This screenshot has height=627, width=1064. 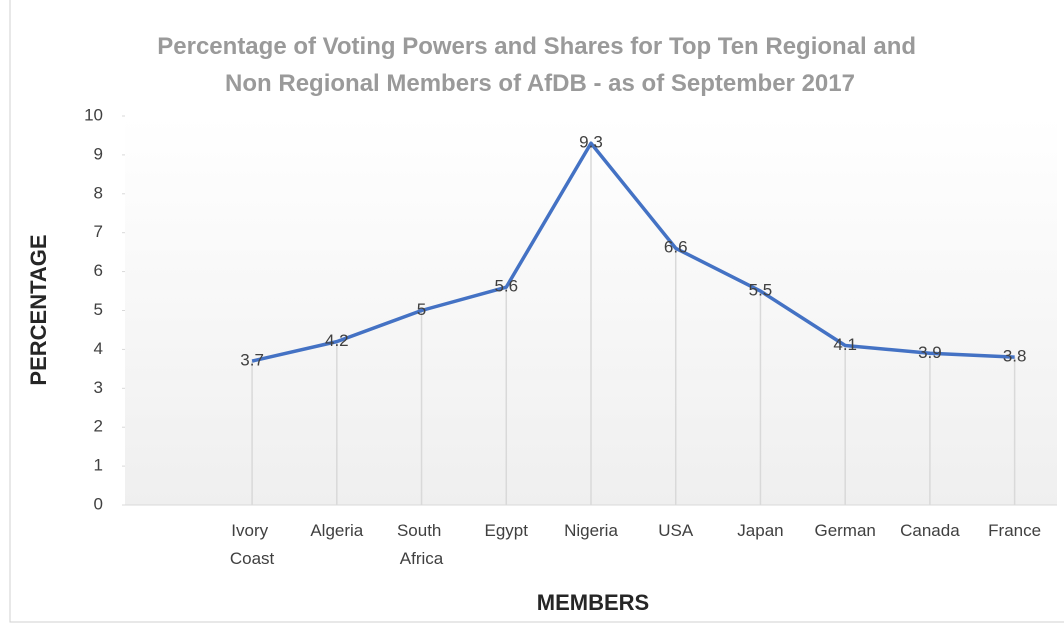 I want to click on x-tick-label: France, so click(x=1014, y=530).